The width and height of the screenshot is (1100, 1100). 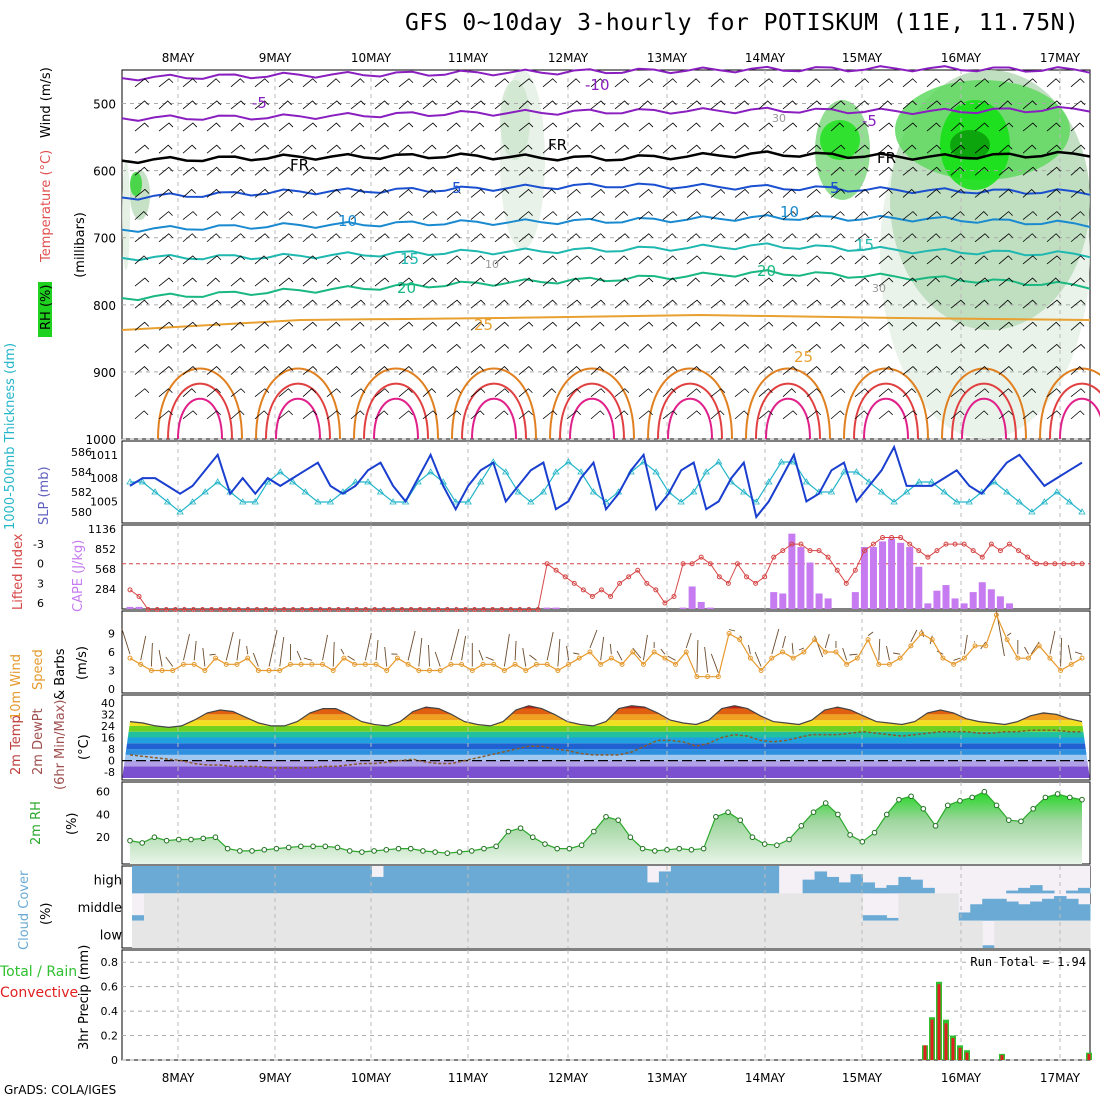 What do you see at coordinates (40, 583) in the screenshot?
I see `li-tick: 3` at bounding box center [40, 583].